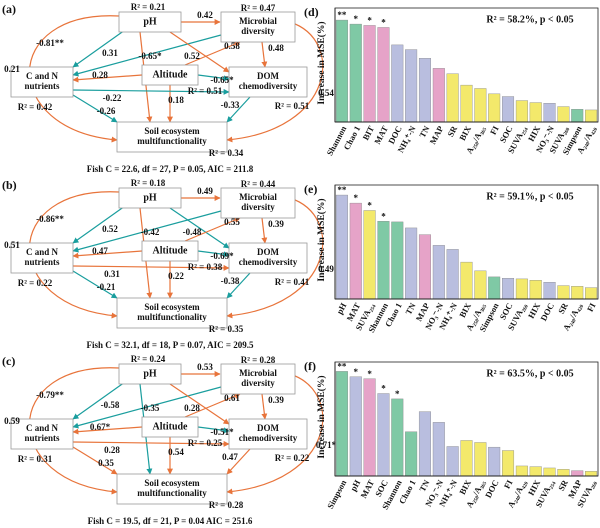 The width and height of the screenshot is (600, 528). What do you see at coordinates (42, 438) in the screenshot?
I see `node-label: nutrients` at bounding box center [42, 438].